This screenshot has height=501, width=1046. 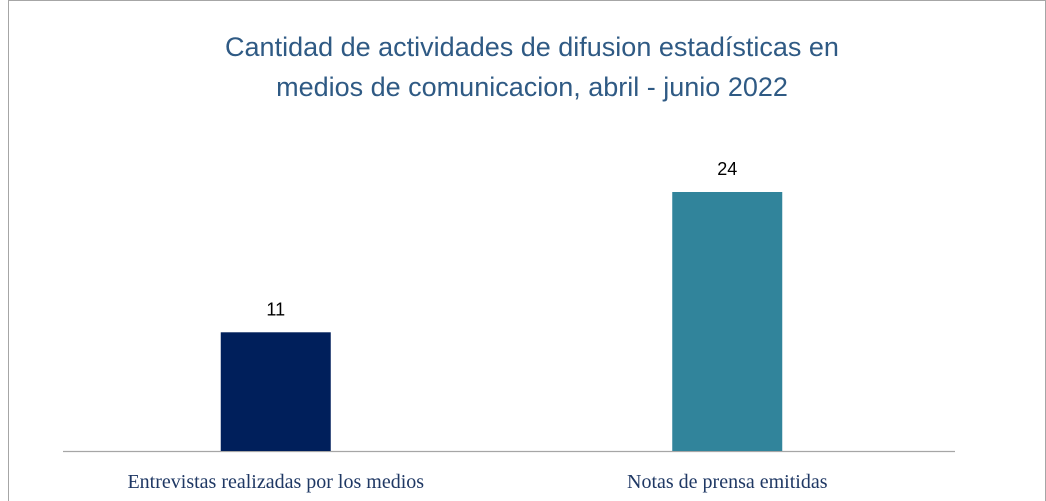 I want to click on data-label: 11, so click(x=275, y=309).